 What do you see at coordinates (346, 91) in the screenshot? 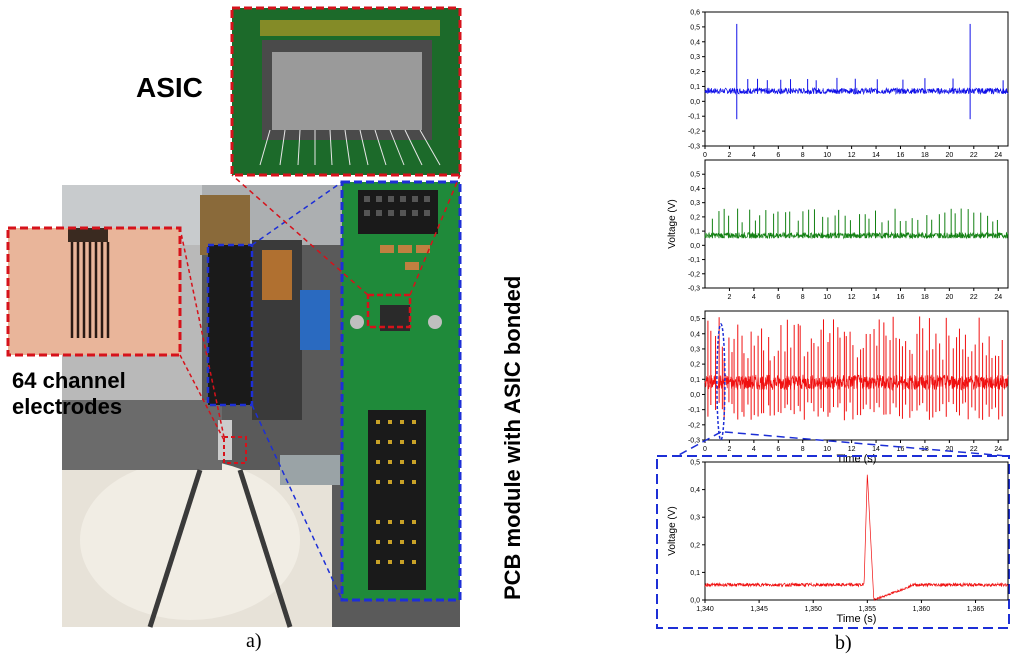
I see `asic-inset` at bounding box center [346, 91].